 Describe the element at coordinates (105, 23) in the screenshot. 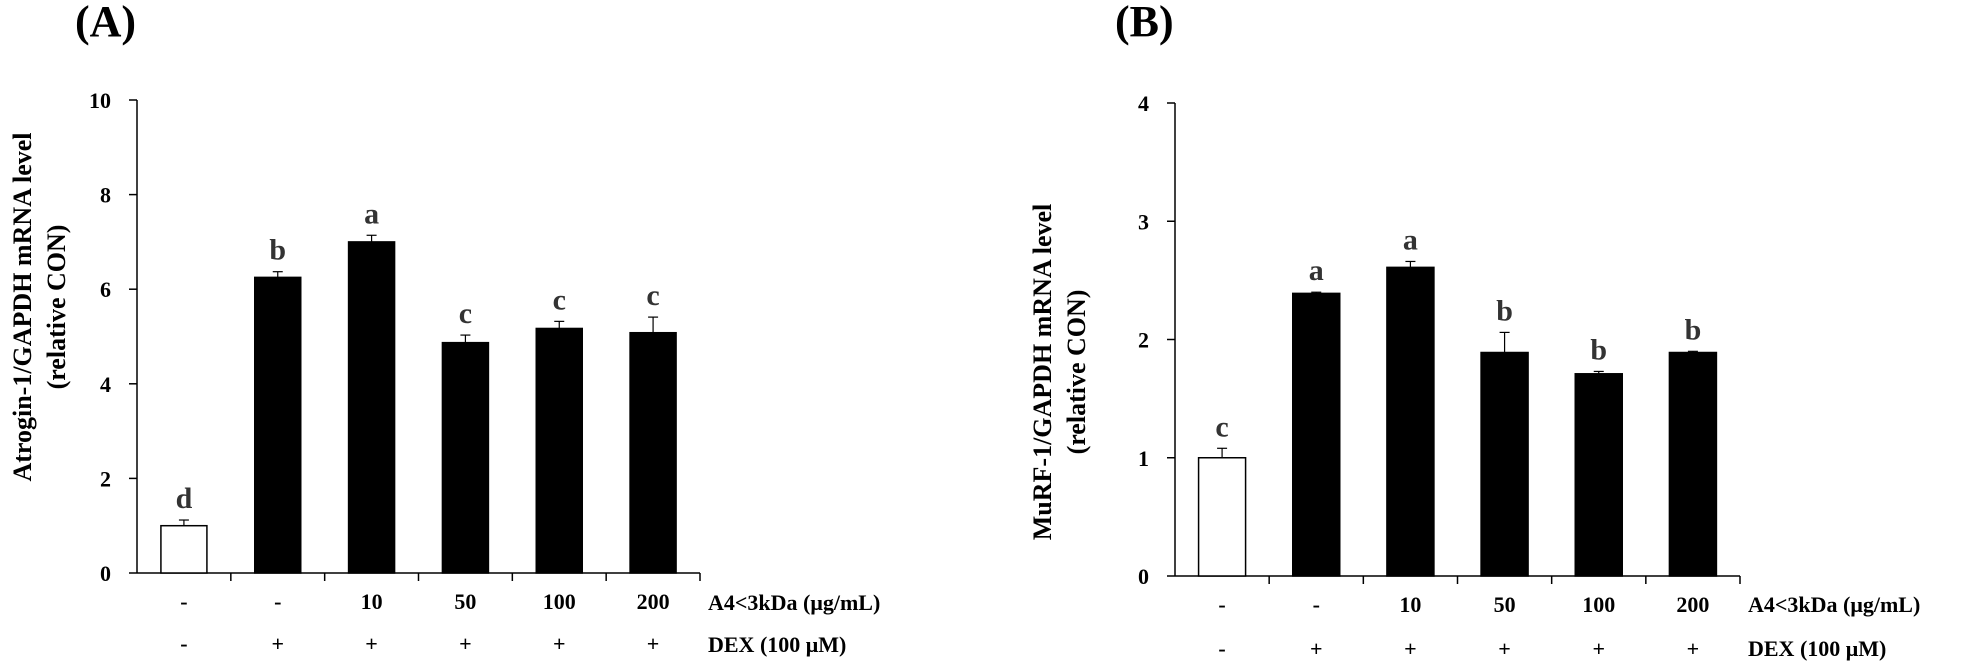

I see `panel-a-label: (A)` at that location.